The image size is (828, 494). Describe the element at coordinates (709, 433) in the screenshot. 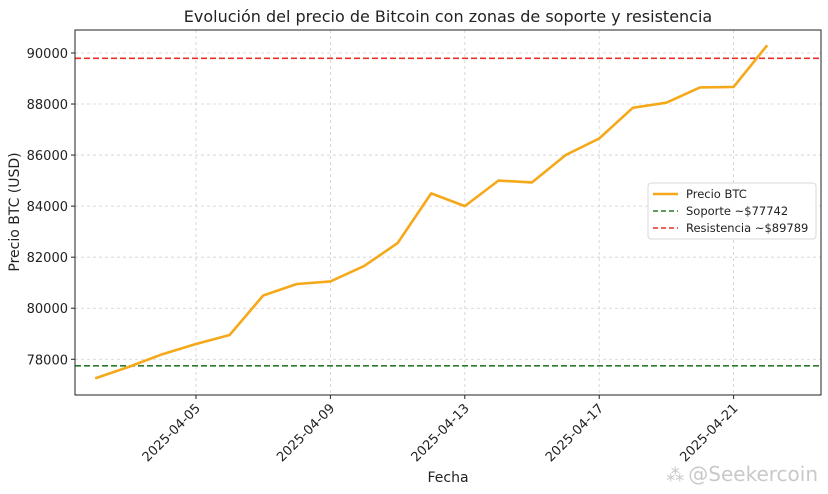

I see `x-tick-label: 2025-04-21` at that location.